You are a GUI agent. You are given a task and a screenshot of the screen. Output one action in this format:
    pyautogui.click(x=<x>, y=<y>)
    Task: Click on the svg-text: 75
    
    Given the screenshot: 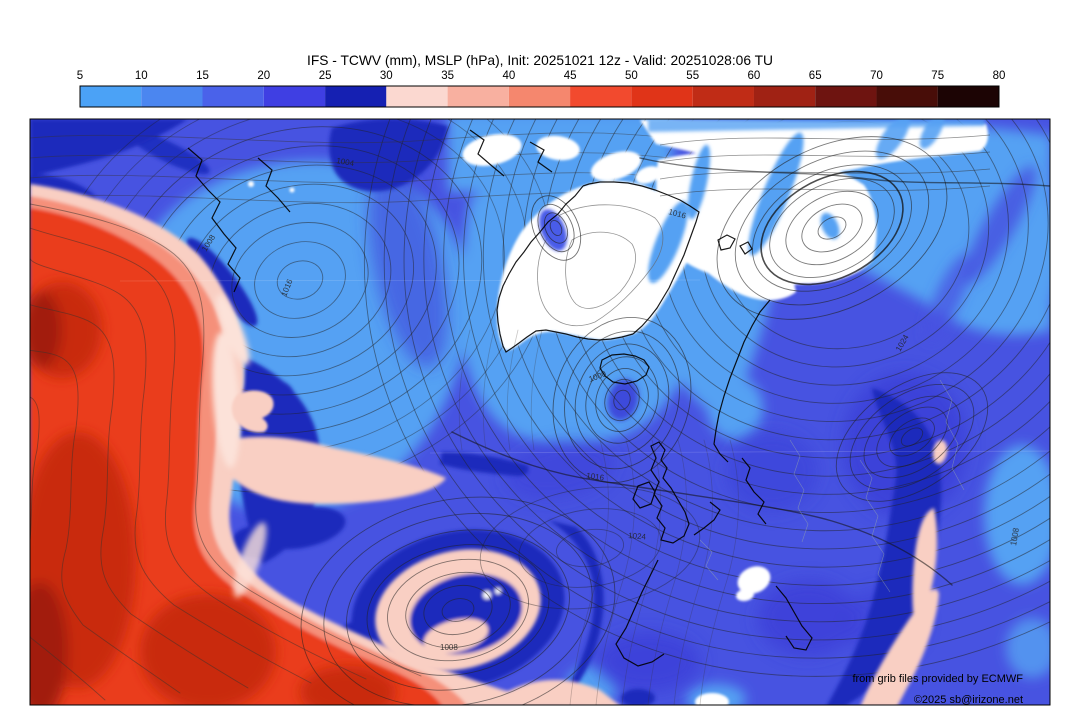 What is the action you would take?
    pyautogui.click(x=937, y=76)
    